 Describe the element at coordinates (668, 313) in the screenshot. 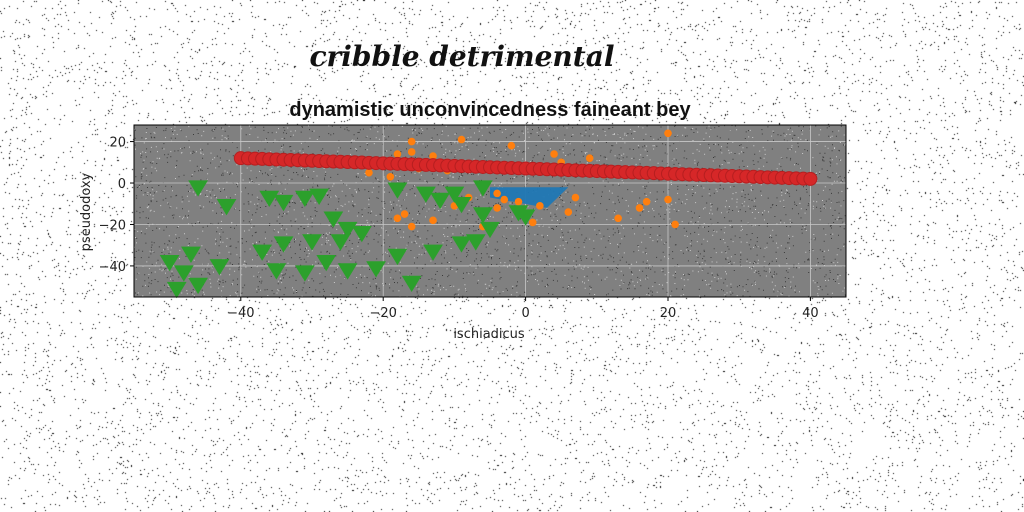

I see `x-tick-label: 20` at that location.